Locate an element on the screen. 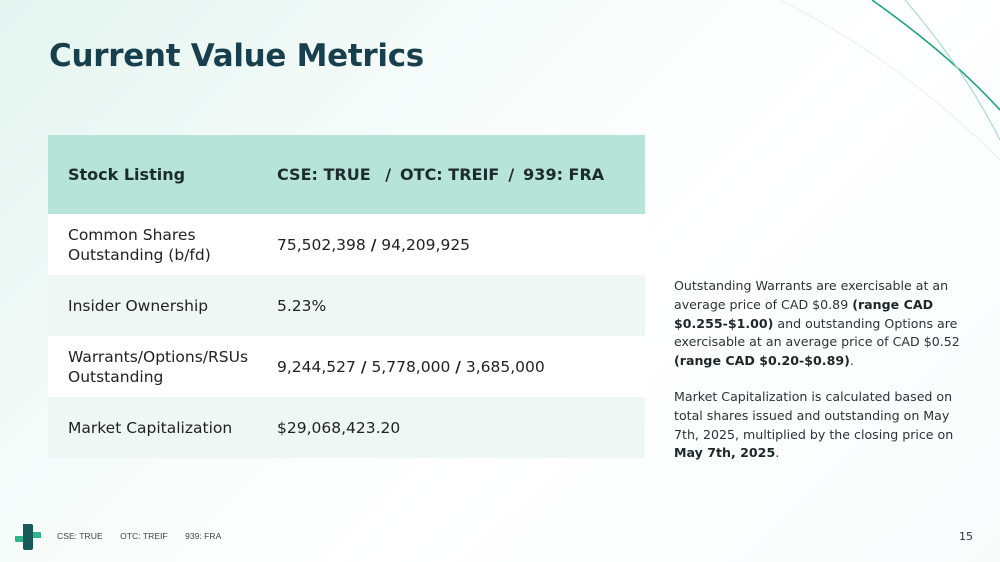 The height and width of the screenshot is (562, 1000). row-value: 9,244,527 / 5,778,000 / 3,685,000 is located at coordinates (411, 366).